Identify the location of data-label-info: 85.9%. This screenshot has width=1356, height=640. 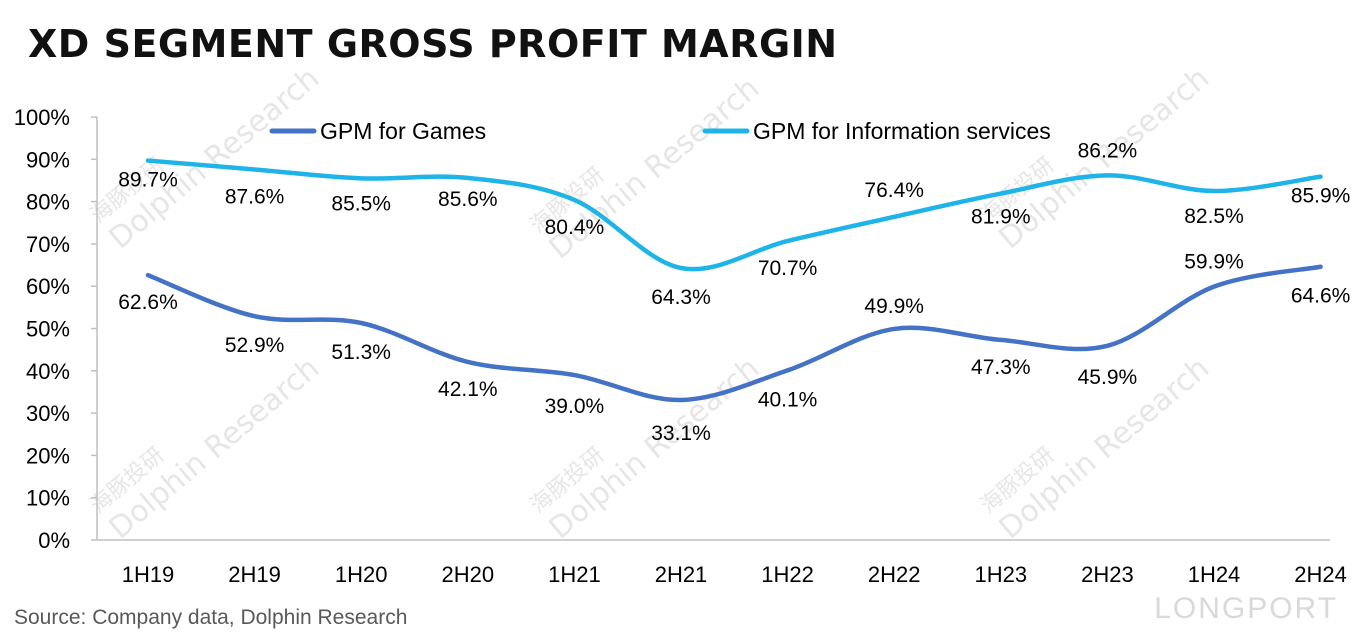
(1321, 196).